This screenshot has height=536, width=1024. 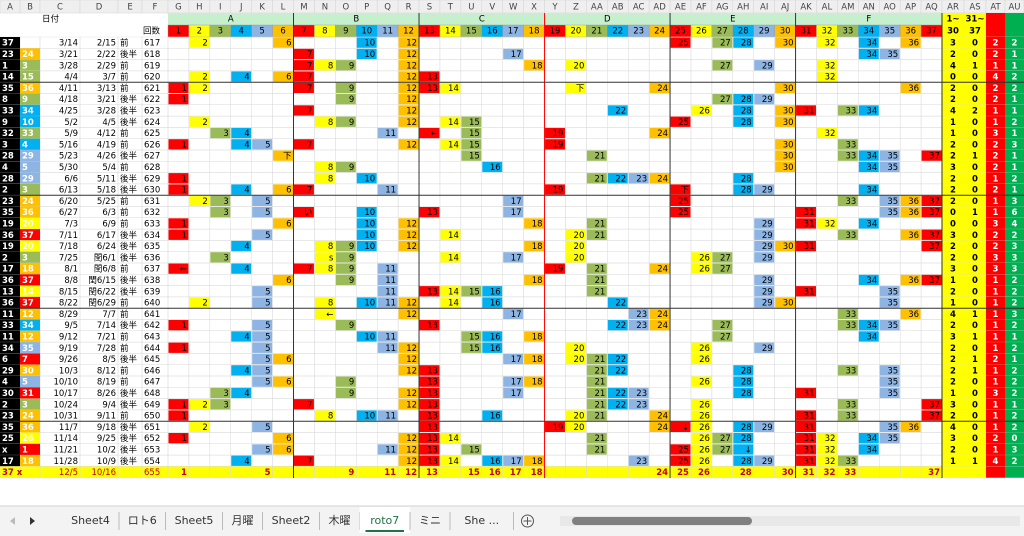 I want to click on mark-text: 12, so click(x=411, y=224).